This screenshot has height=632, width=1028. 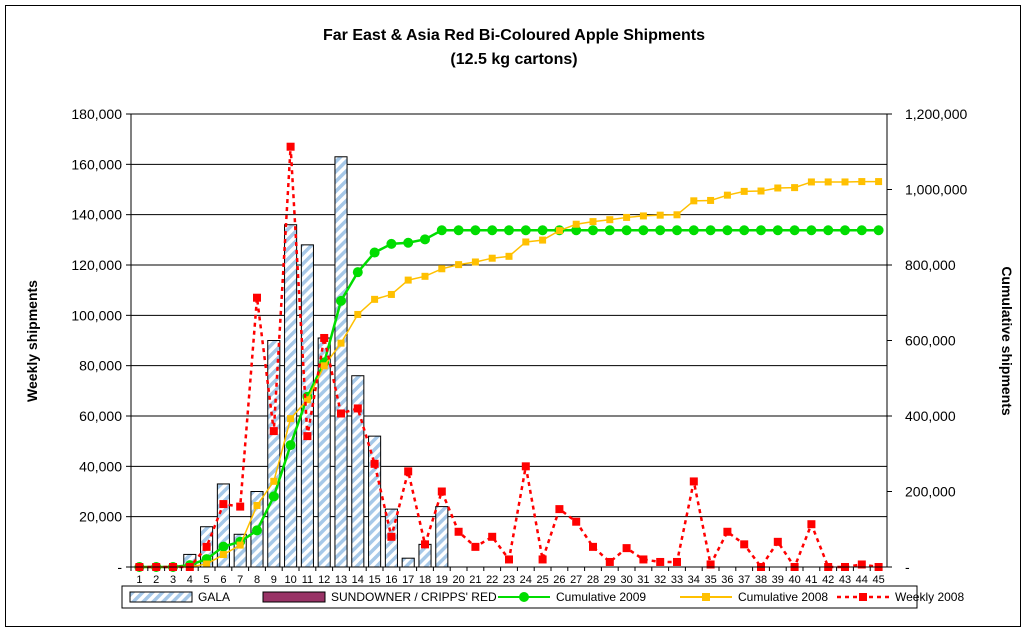 What do you see at coordinates (936, 190) in the screenshot?
I see `y2-tick-label: 1,000,000` at bounding box center [936, 190].